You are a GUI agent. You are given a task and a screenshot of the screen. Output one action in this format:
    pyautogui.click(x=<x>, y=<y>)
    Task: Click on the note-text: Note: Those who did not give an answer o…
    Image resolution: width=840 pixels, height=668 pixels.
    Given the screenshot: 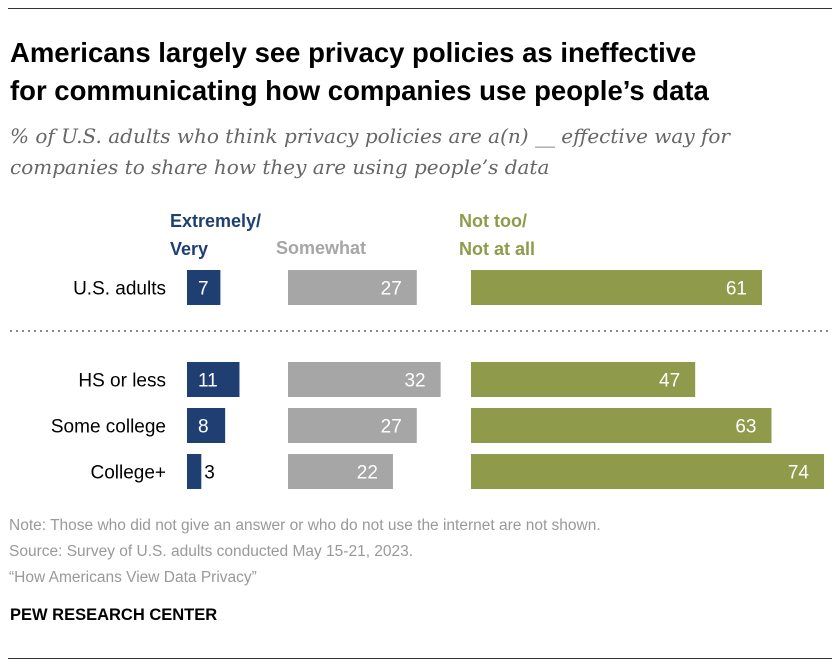 What is the action you would take?
    pyautogui.click(x=305, y=525)
    